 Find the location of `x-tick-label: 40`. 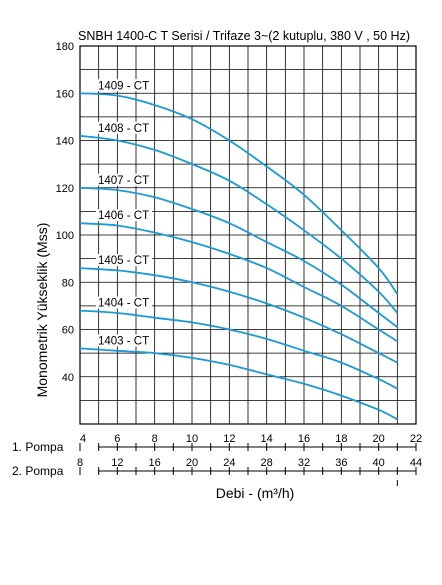

x-tick-label: 40 is located at coordinates (379, 463).